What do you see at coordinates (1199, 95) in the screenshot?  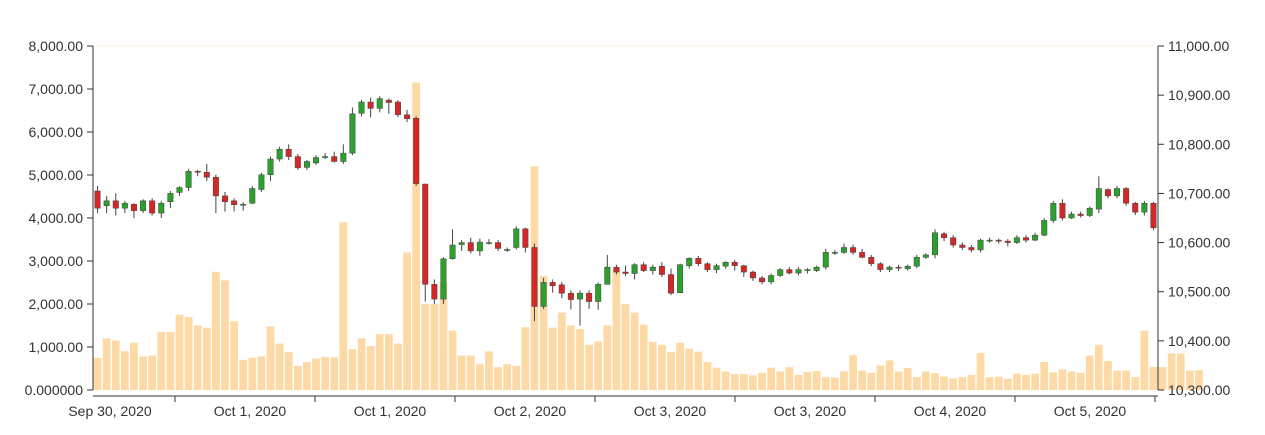 I see `y-right-tick-label: 10,900.00` at bounding box center [1199, 95].